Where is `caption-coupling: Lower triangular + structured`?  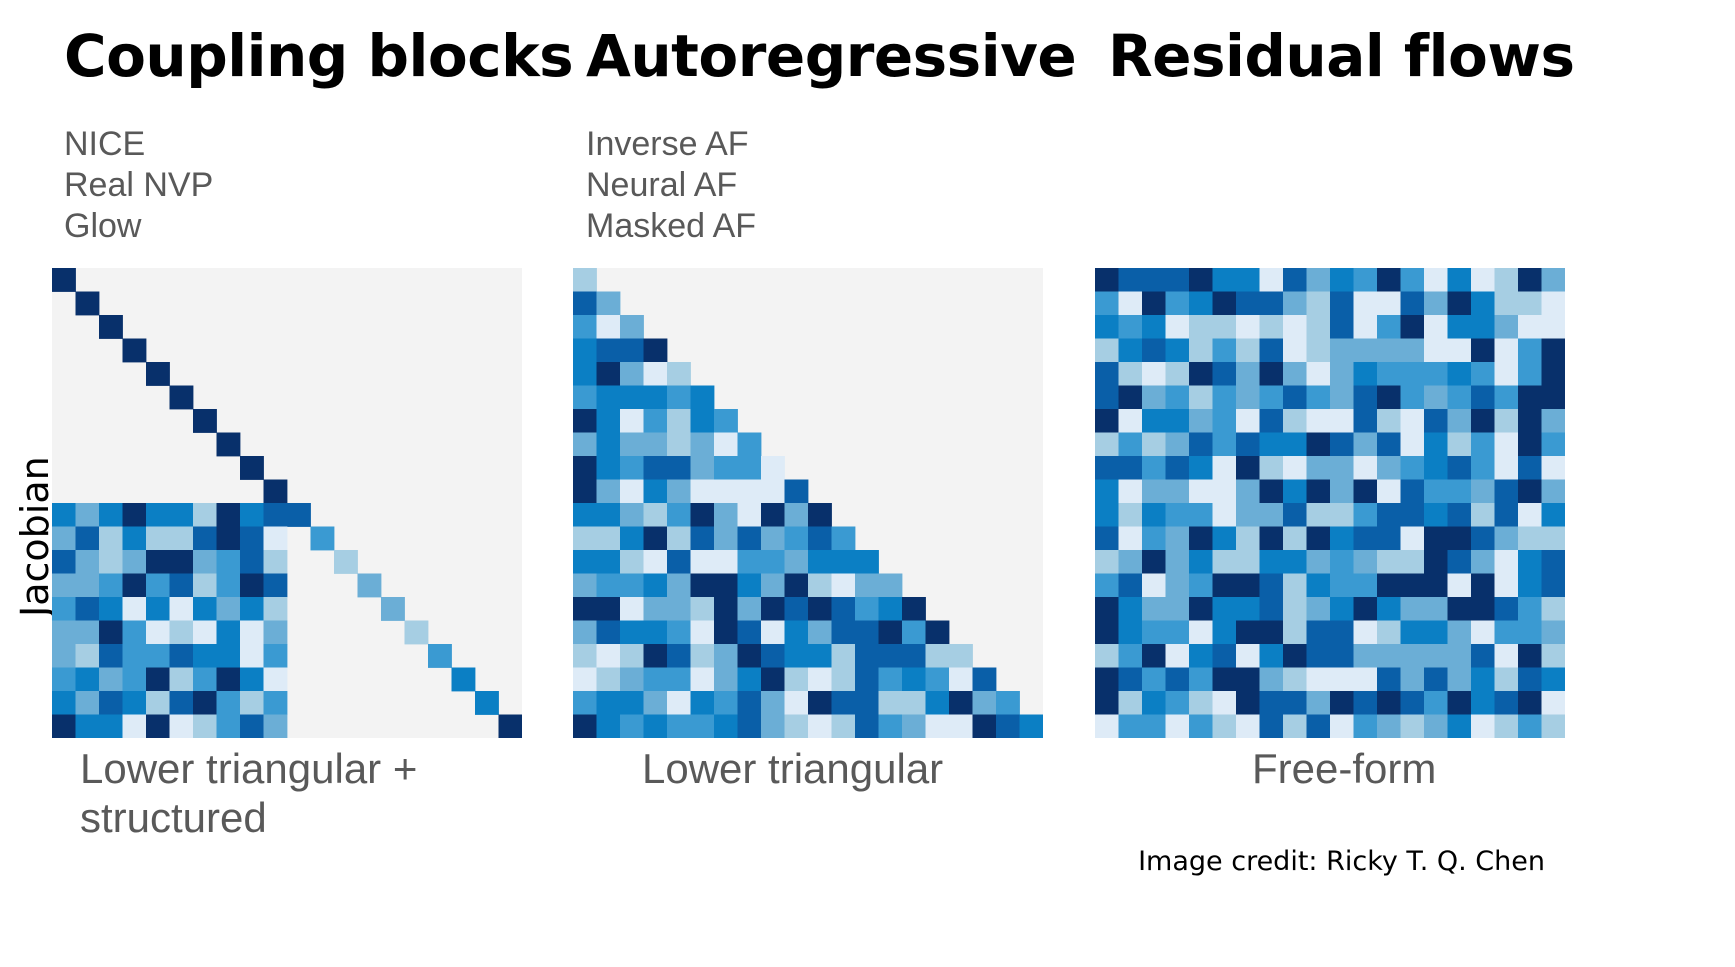
caption-coupling: Lower triangular + structured is located at coordinates (248, 793).